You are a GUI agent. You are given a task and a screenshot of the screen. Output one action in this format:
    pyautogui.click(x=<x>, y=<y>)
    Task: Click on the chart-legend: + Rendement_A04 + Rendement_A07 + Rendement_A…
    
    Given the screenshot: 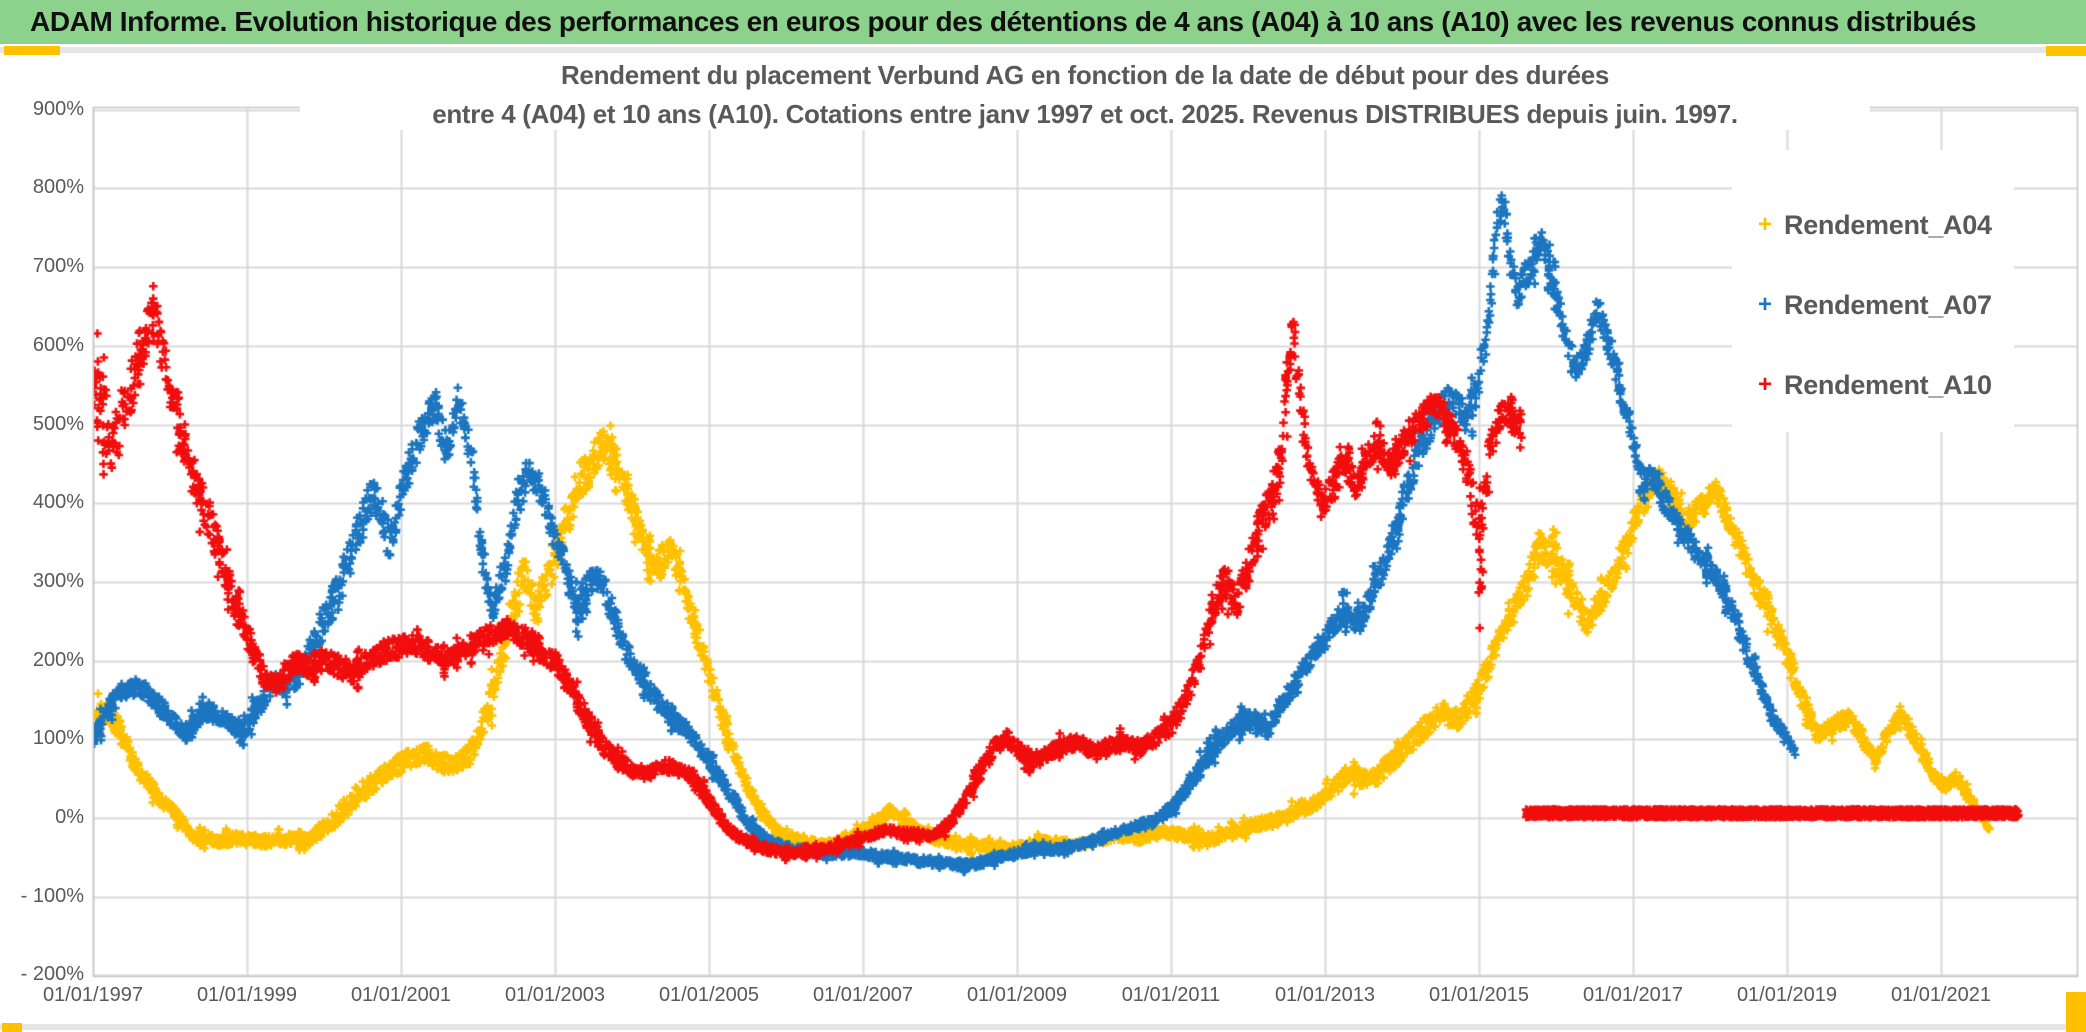 What is the action you would take?
    pyautogui.click(x=1873, y=291)
    